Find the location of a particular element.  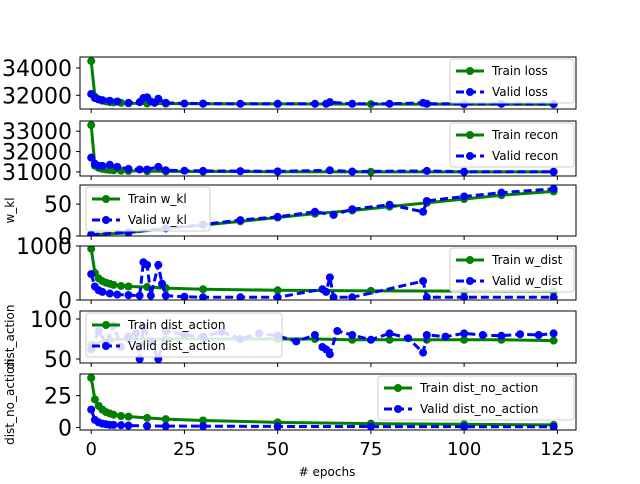

legend-entry: Valid recon is located at coordinates (525, 156).